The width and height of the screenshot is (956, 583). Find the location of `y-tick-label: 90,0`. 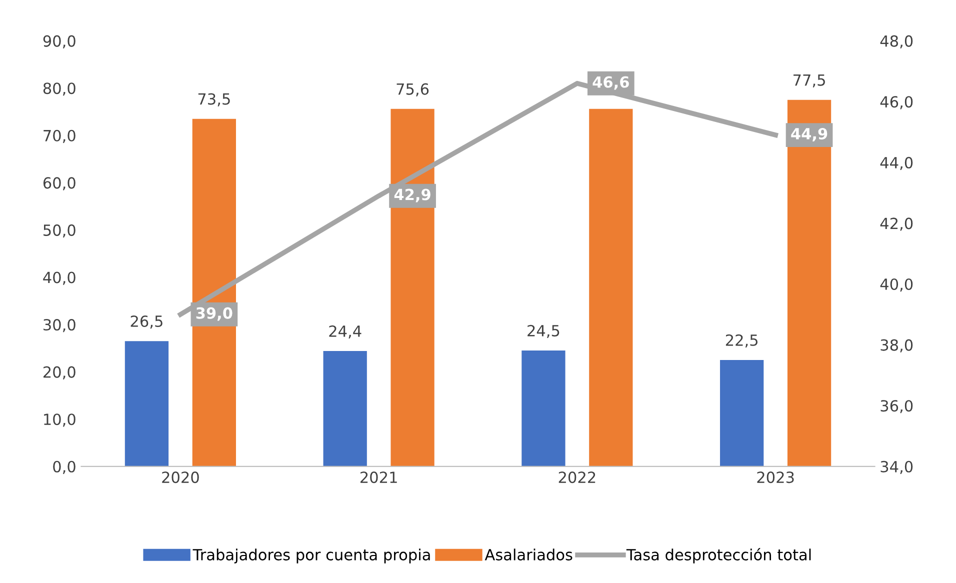

y-tick-label: 90,0 is located at coordinates (59, 41).